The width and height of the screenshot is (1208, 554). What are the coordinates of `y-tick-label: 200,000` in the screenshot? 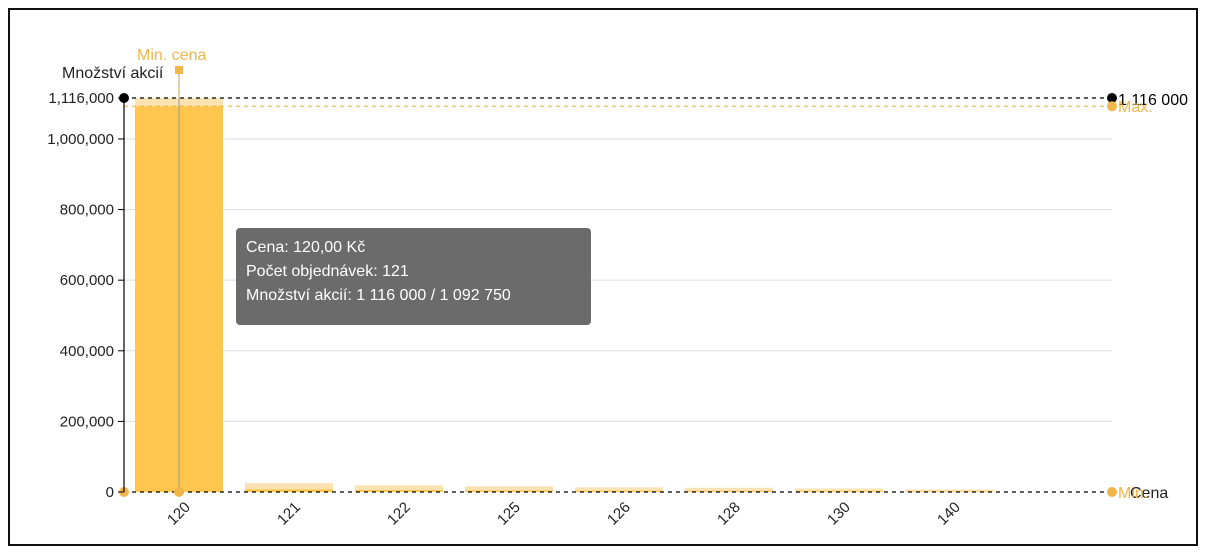 It's located at (87, 421).